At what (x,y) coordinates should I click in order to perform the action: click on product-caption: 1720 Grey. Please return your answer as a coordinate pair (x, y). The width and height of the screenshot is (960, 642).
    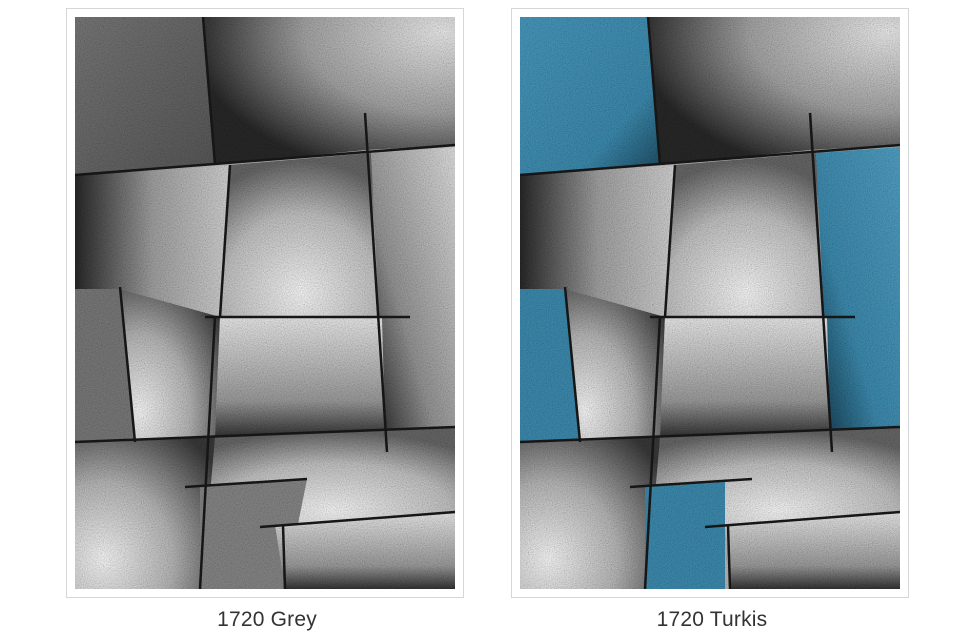
    Looking at the image, I should click on (267, 619).